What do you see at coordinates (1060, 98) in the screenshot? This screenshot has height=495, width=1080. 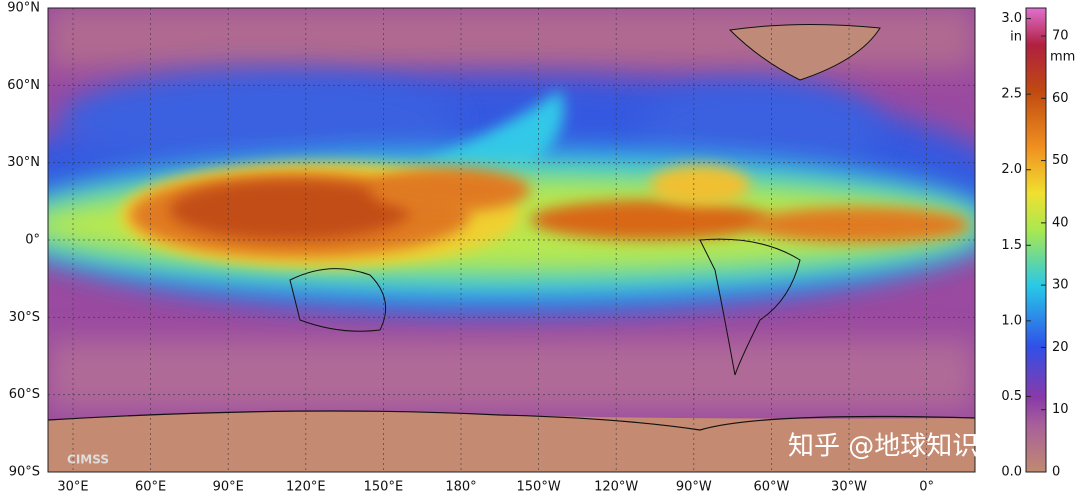 I see `colorbar-right-tick: 60` at bounding box center [1060, 98].